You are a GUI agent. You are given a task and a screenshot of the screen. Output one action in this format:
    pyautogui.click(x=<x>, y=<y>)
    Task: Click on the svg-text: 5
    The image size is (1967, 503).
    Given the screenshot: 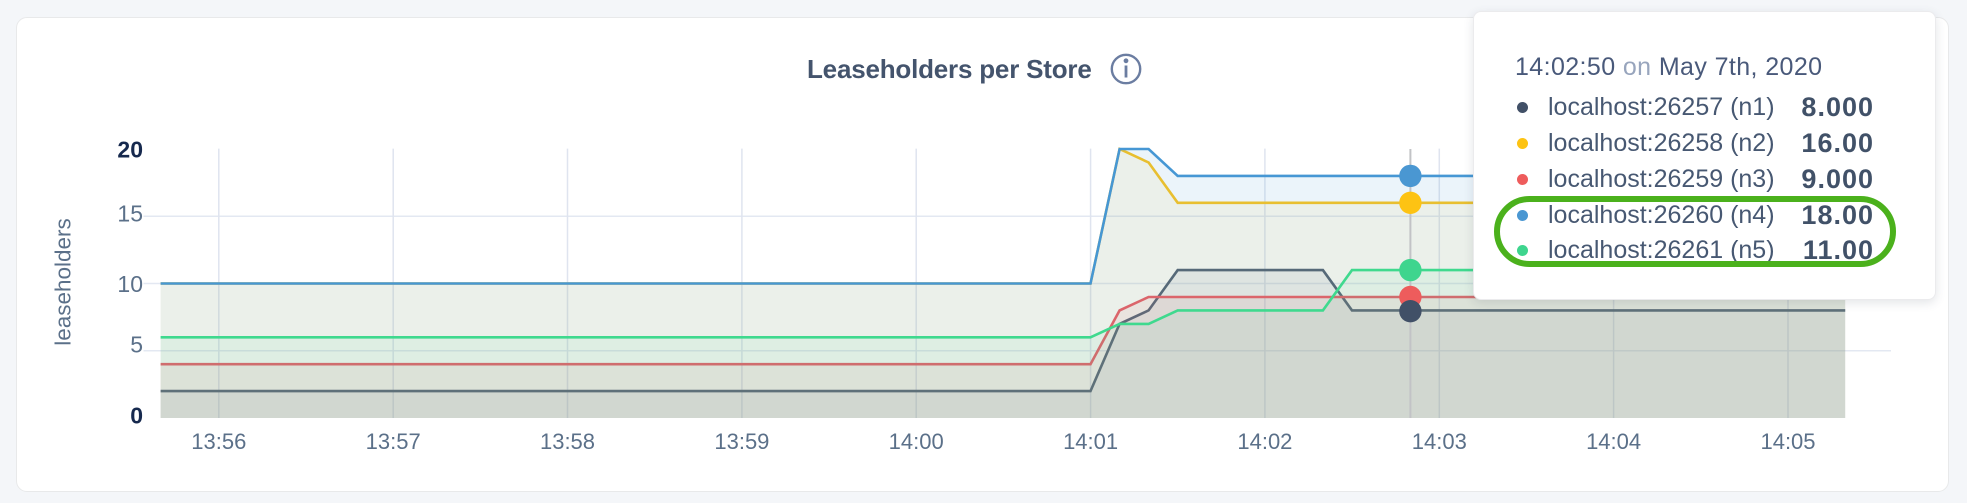 What is the action you would take?
    pyautogui.click(x=136, y=345)
    